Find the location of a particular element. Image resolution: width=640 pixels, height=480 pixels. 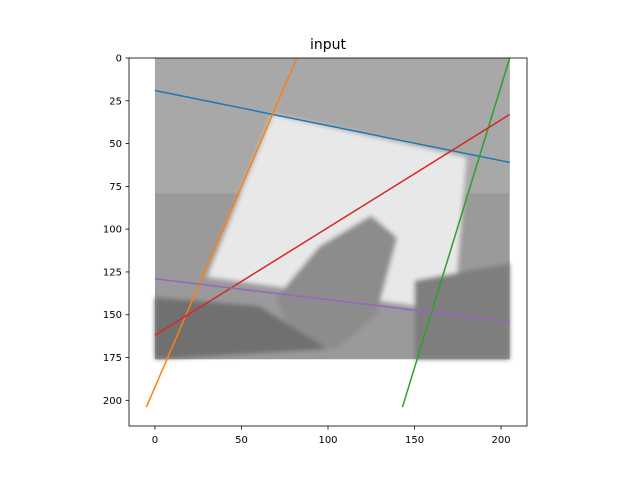

x-axis: 0 50 100 150 200 is located at coordinates (331, 436).